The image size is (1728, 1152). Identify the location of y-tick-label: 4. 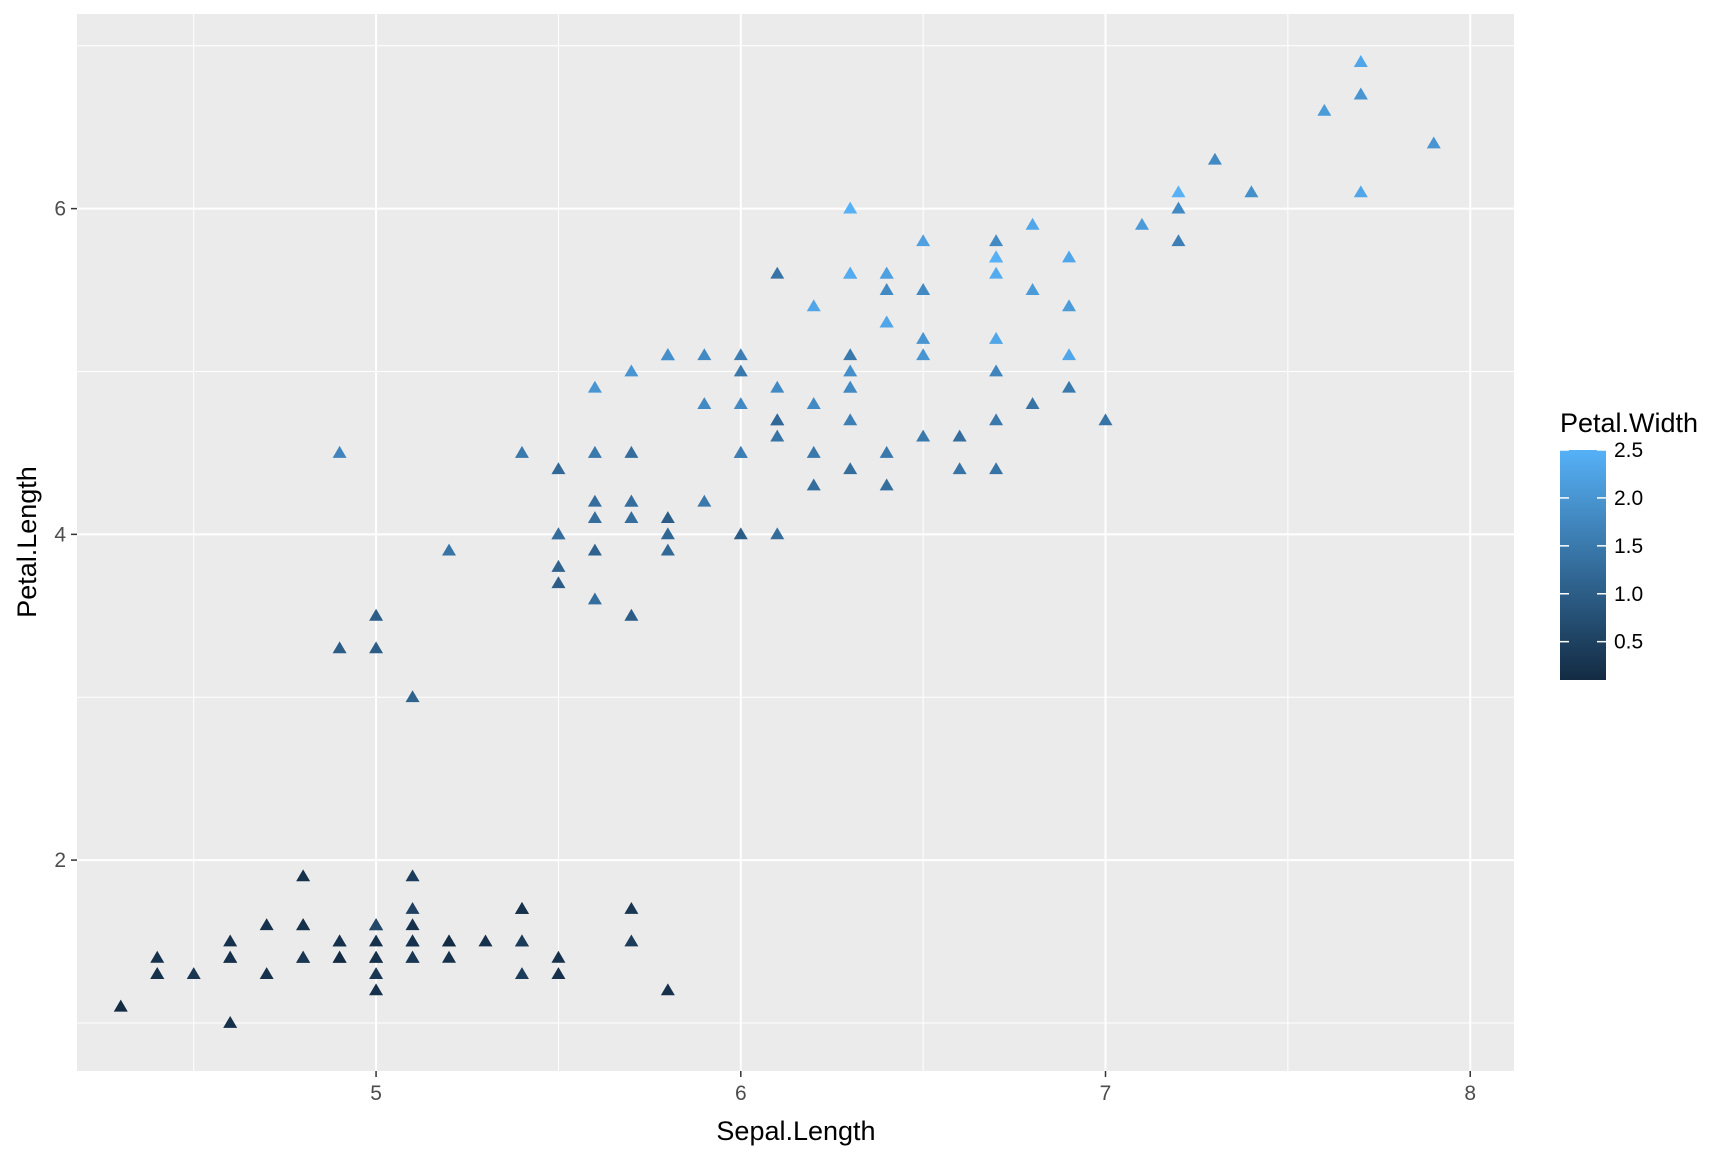
(60, 534).